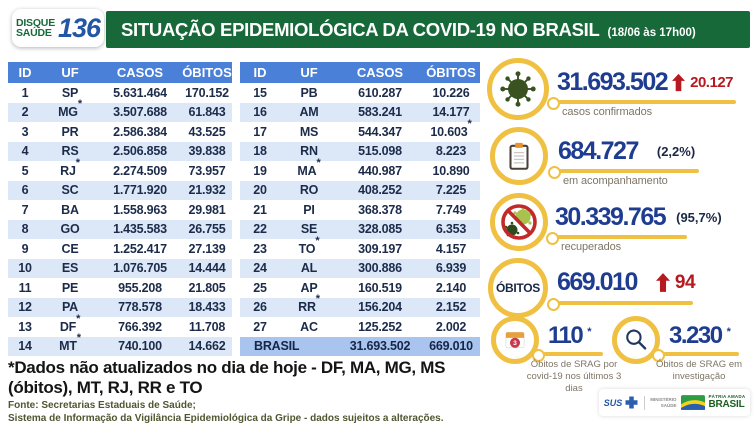 The image size is (754, 423). Describe the element at coordinates (309, 151) in the screenshot. I see `table-cell-uf: RN` at that location.